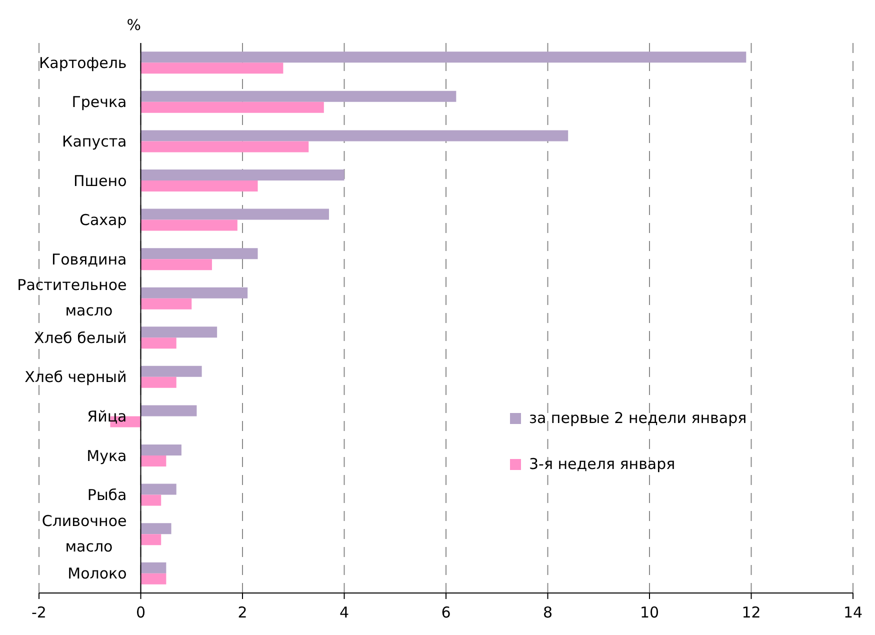 This screenshot has width=875, height=635. What do you see at coordinates (75, 377) in the screenshot?
I see `y-tick-label: Хлеб черный` at bounding box center [75, 377].